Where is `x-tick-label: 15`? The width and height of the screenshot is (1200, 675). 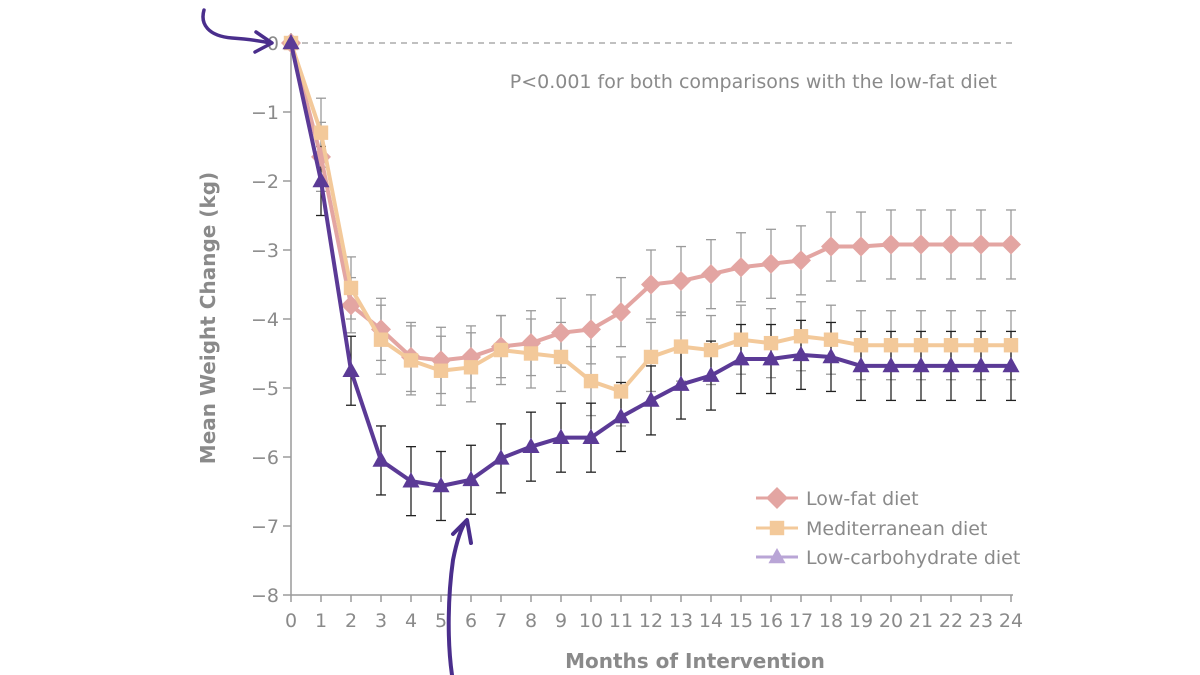 x-tick-label: 15 is located at coordinates (741, 621).